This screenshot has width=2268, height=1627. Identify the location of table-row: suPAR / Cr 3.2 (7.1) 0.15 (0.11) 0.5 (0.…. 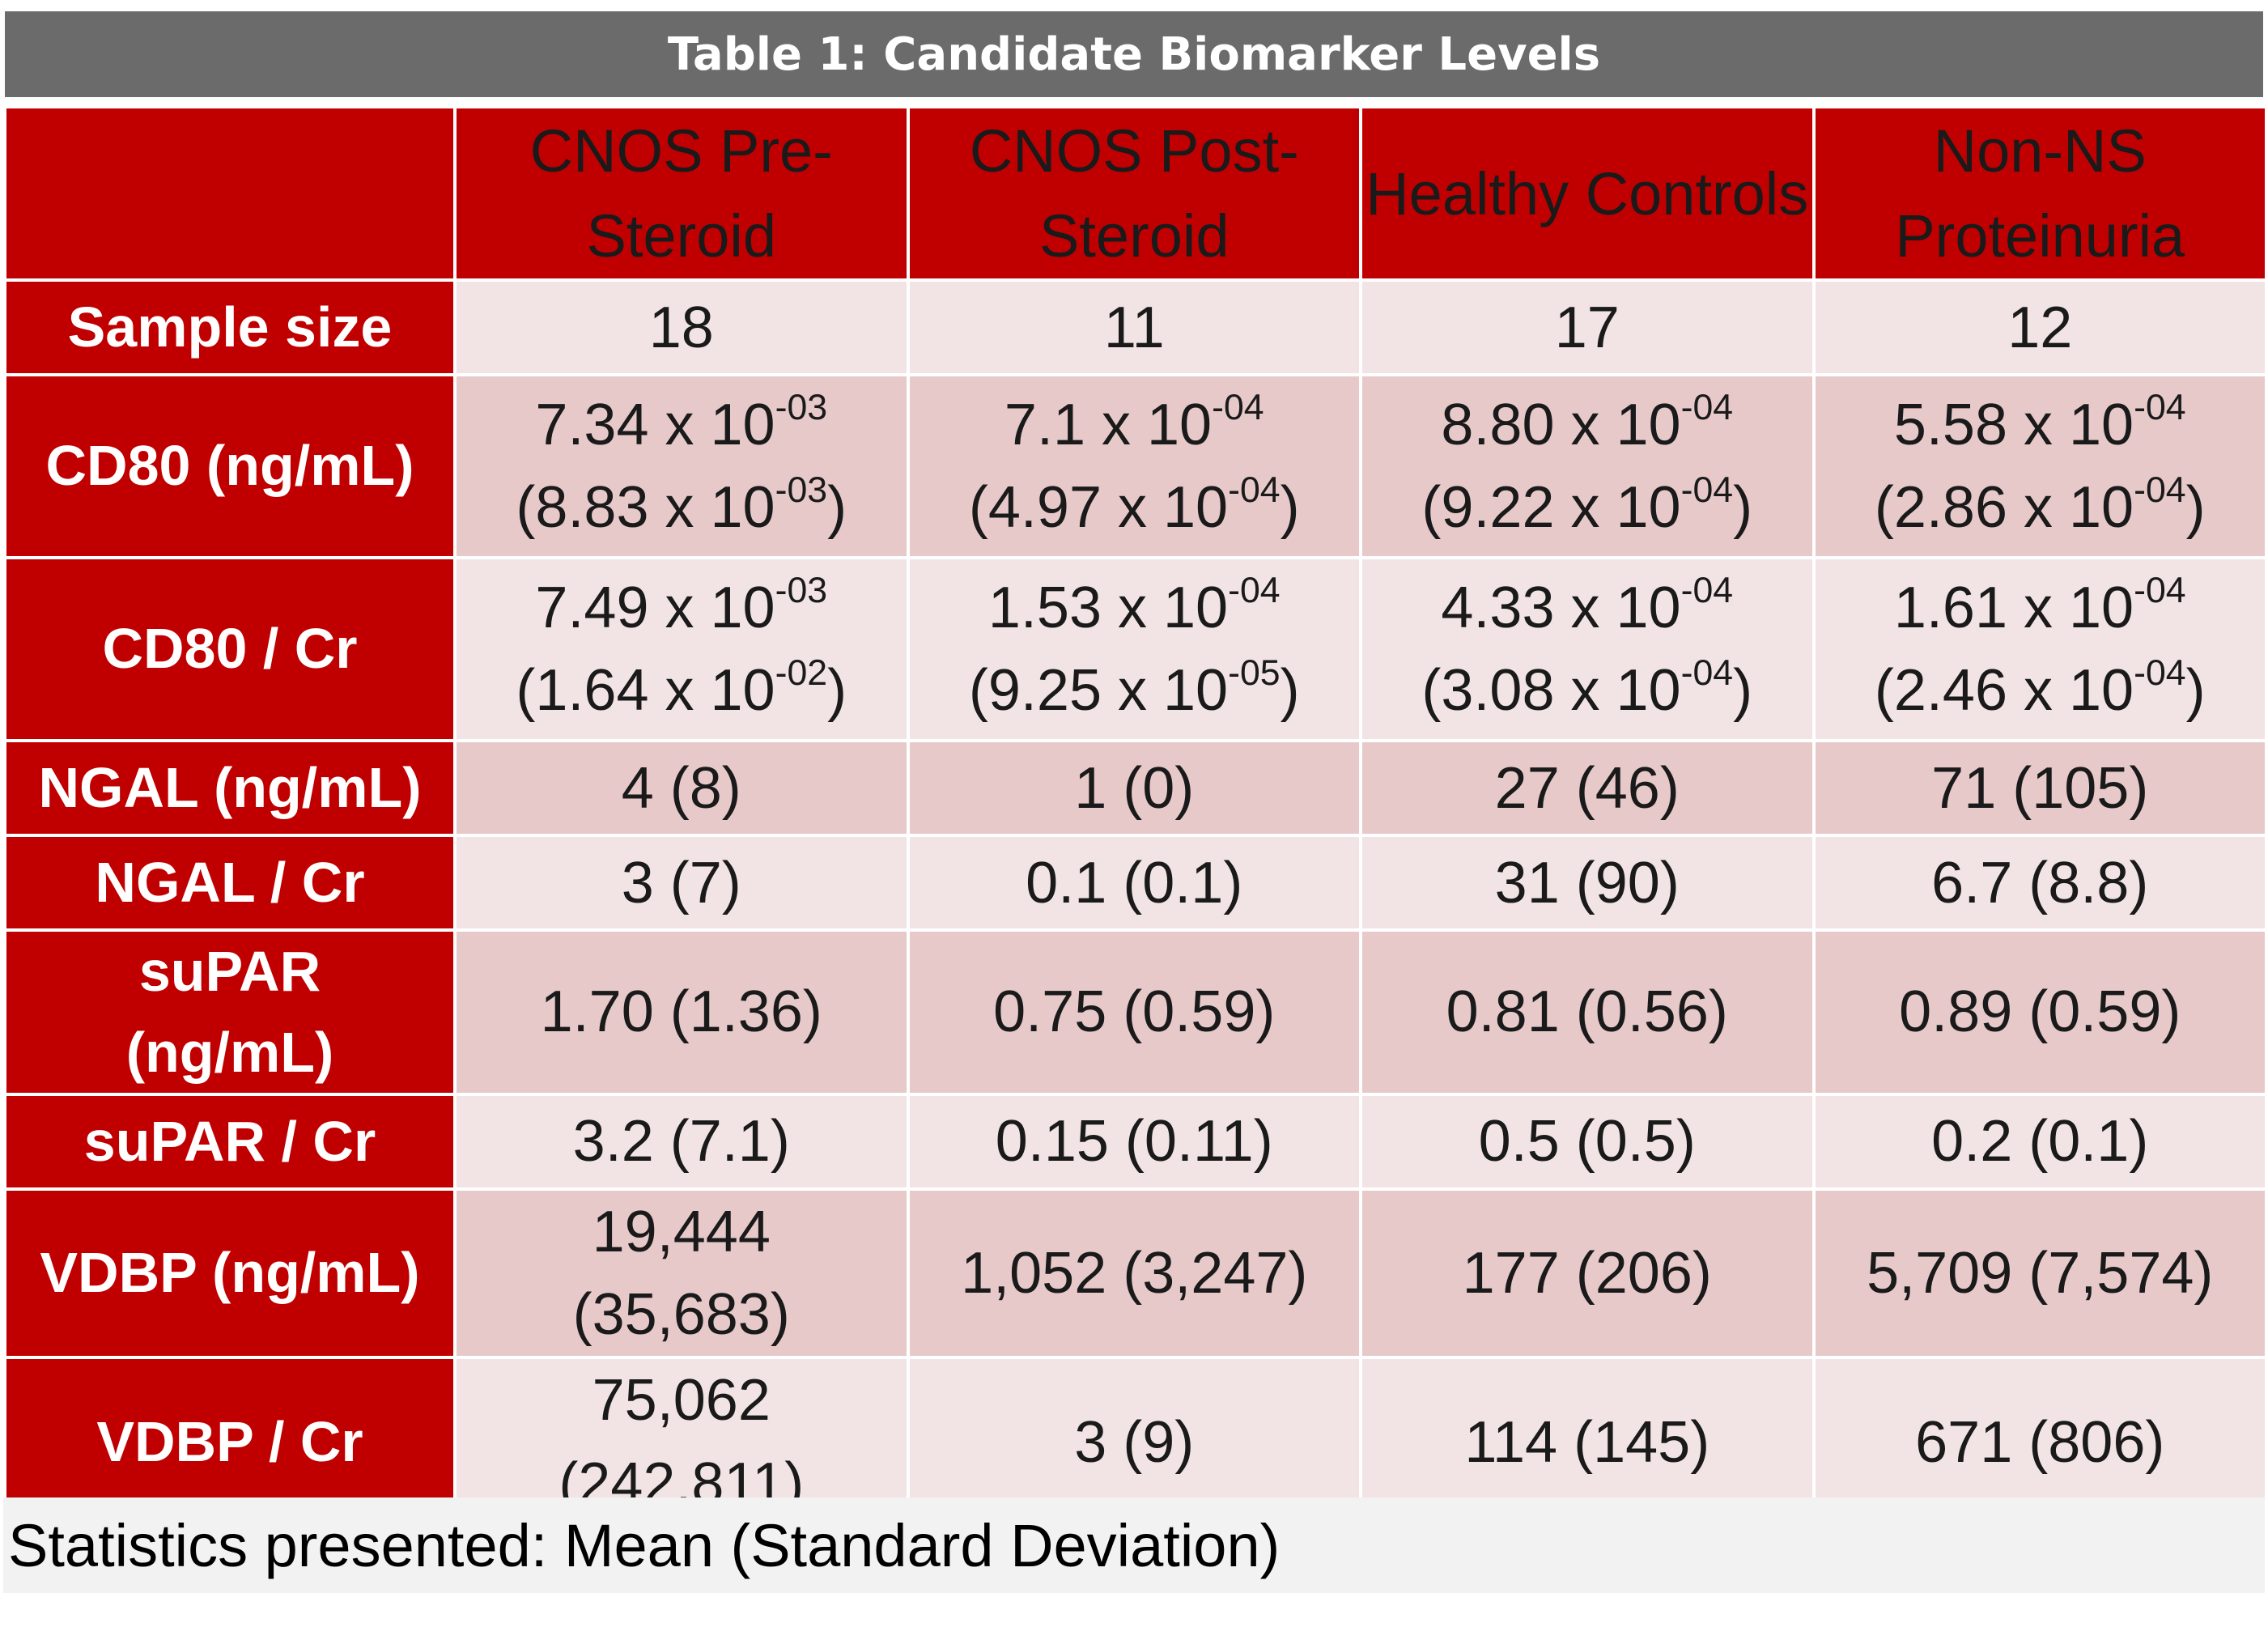
(1135, 1141).